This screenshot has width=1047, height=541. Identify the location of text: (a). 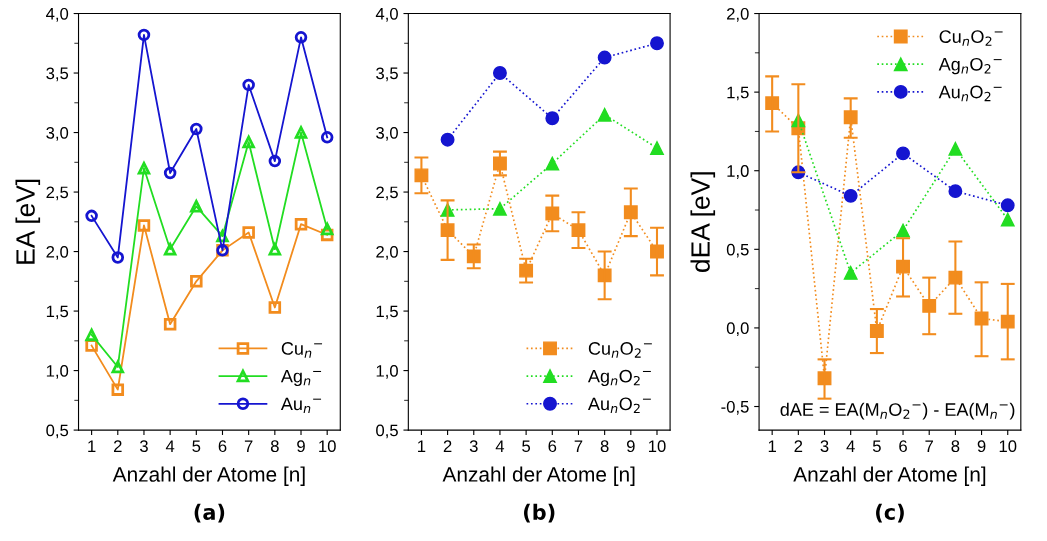
(209, 513).